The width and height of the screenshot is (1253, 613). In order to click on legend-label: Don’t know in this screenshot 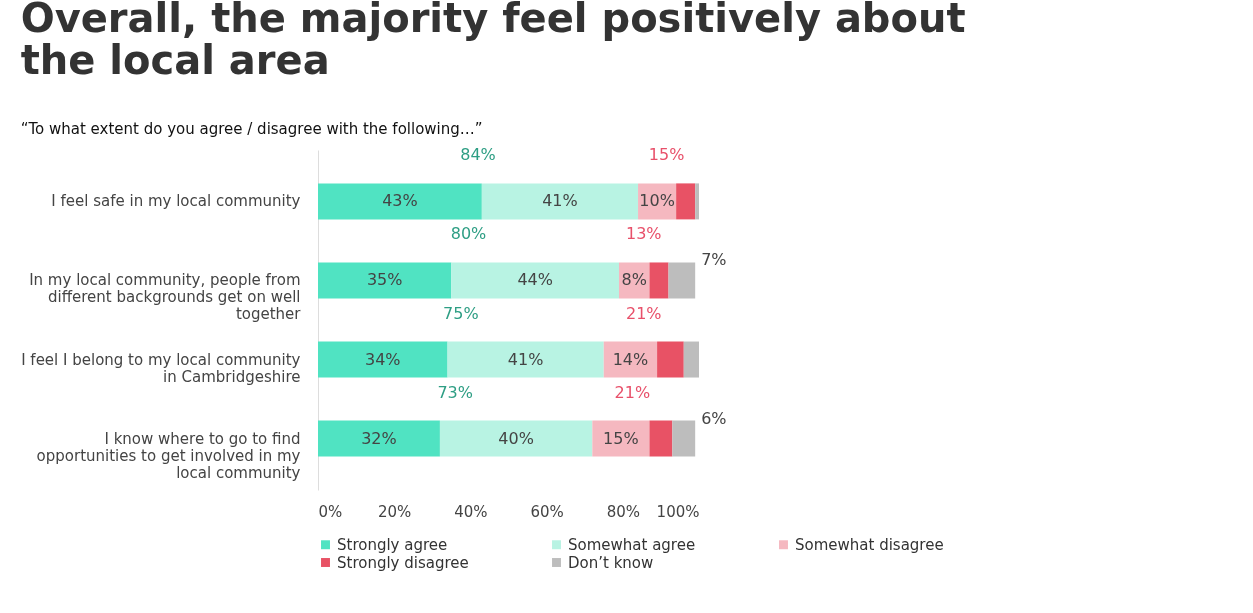, I will do `click(611, 562)`.